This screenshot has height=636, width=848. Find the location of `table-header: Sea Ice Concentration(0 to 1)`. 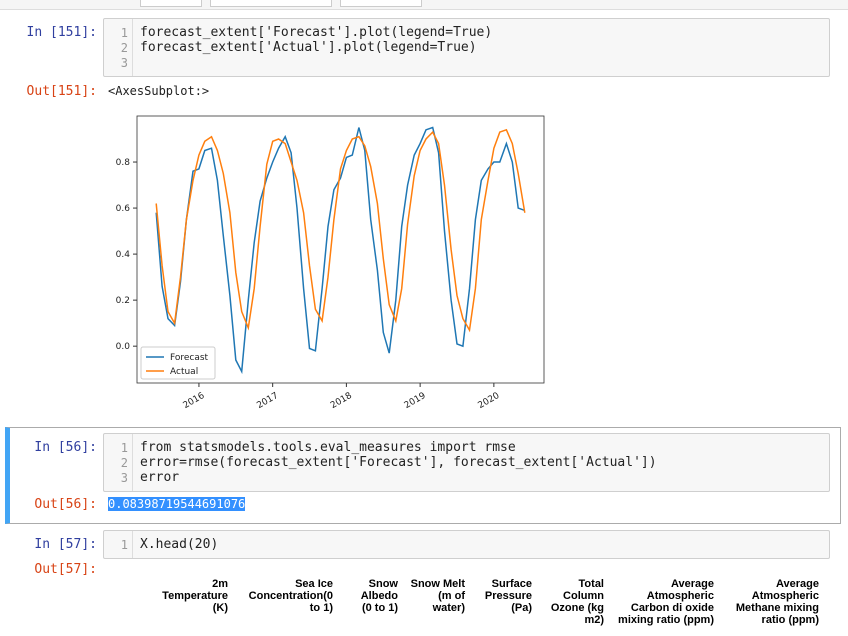

table-header: Sea Ice Concentration(0 to 1) is located at coordinates (290, 596).